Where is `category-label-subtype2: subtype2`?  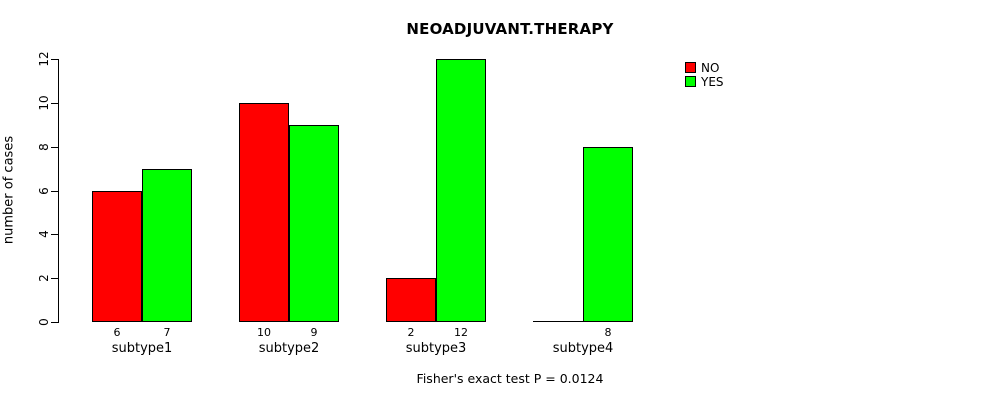 category-label-subtype2: subtype2 is located at coordinates (289, 348).